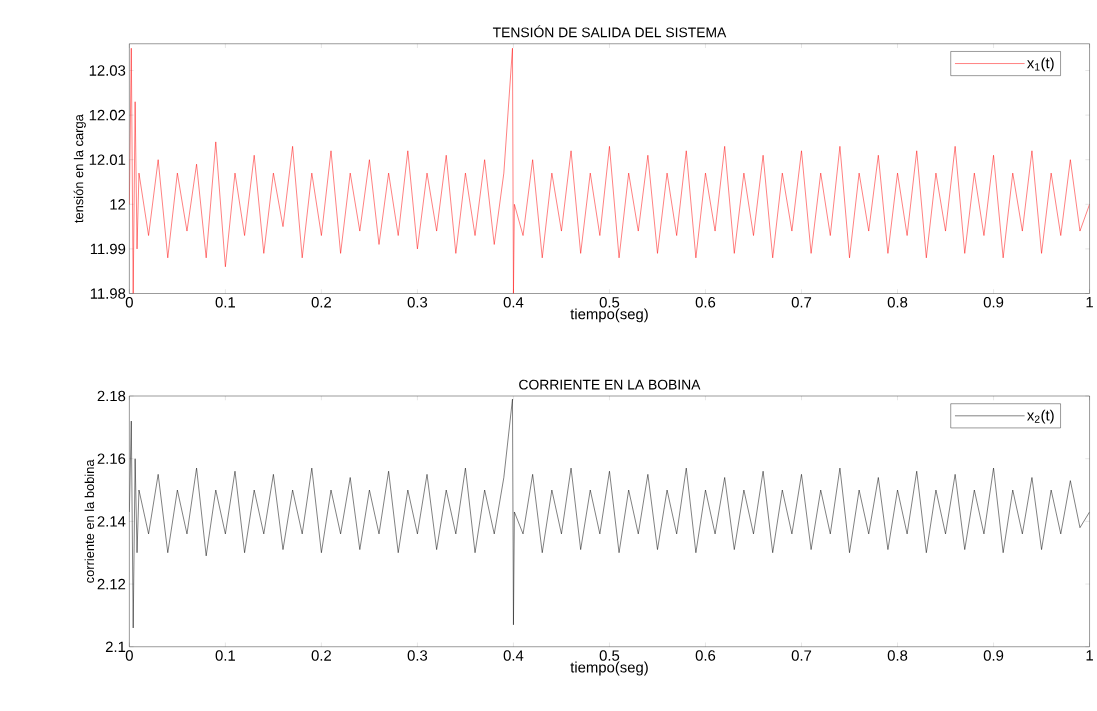 Image resolution: width=1097 pixels, height=711 pixels. I want to click on y-tick-label: 2.14, so click(111, 521).